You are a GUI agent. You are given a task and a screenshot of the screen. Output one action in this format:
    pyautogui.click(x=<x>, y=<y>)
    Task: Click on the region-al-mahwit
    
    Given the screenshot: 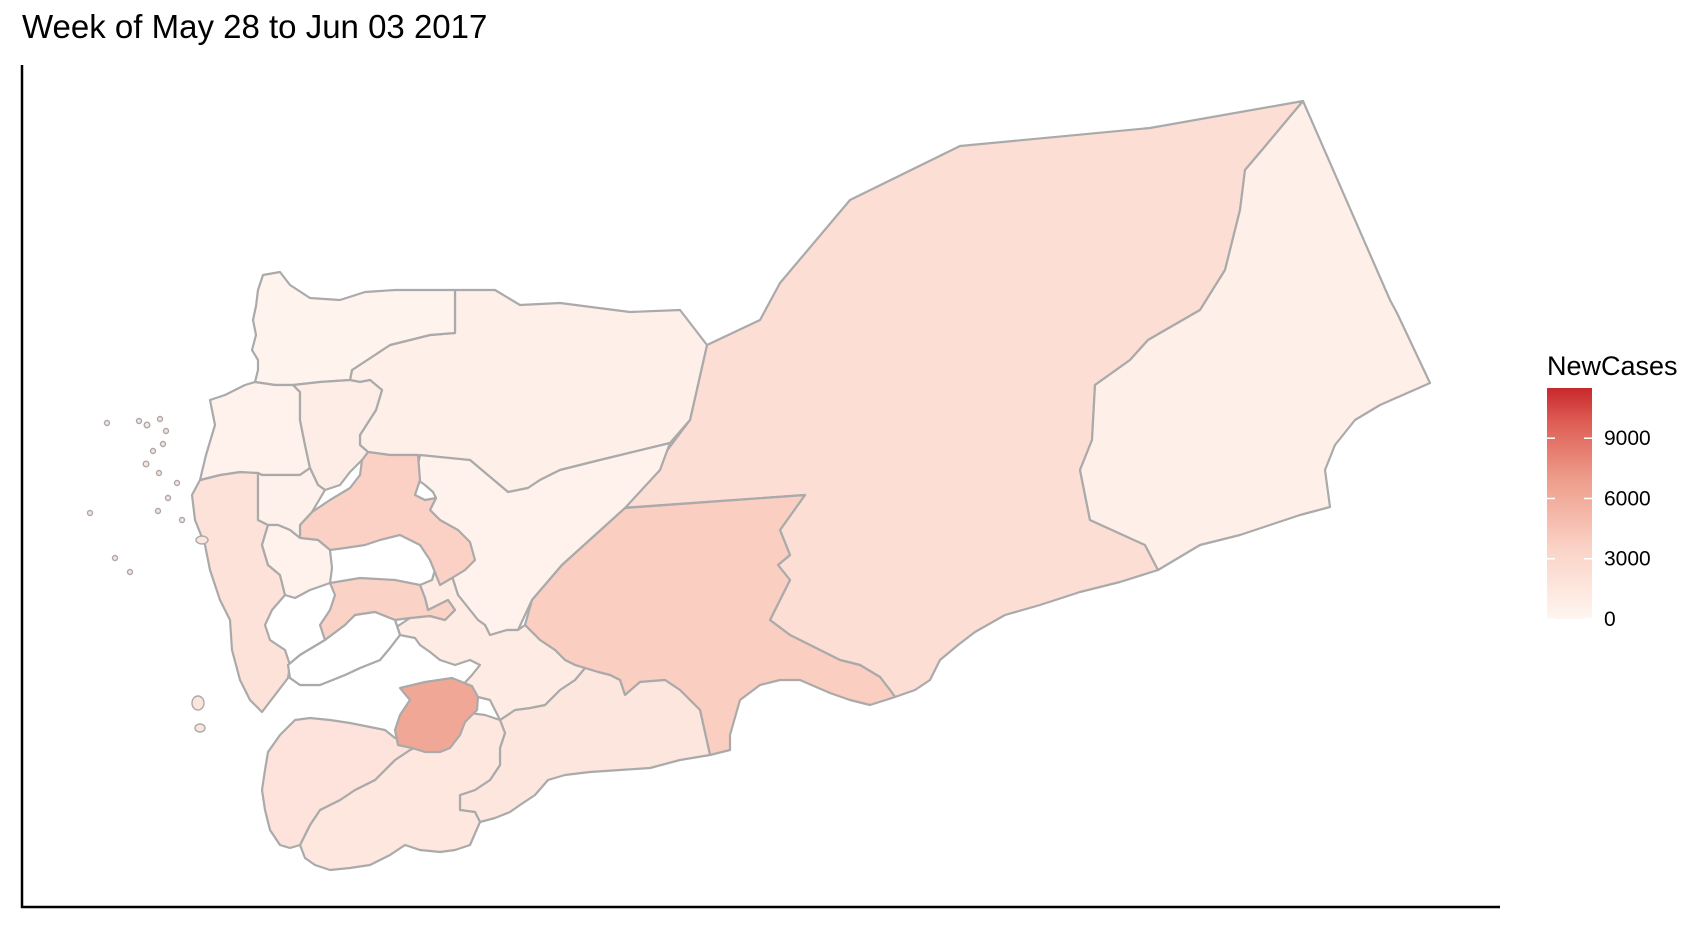 What is the action you would take?
    pyautogui.click(x=291, y=503)
    